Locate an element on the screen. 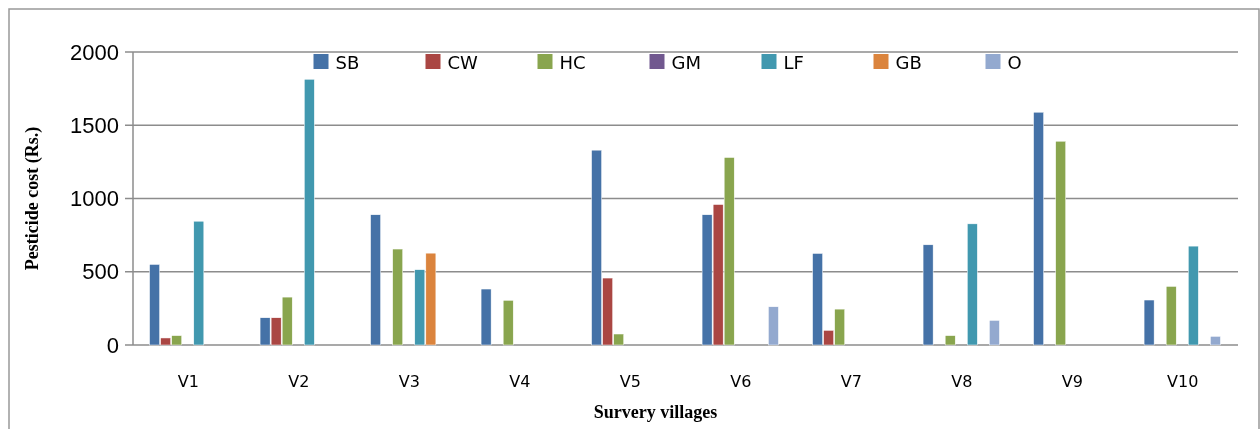  legend-label: LF is located at coordinates (793, 62).